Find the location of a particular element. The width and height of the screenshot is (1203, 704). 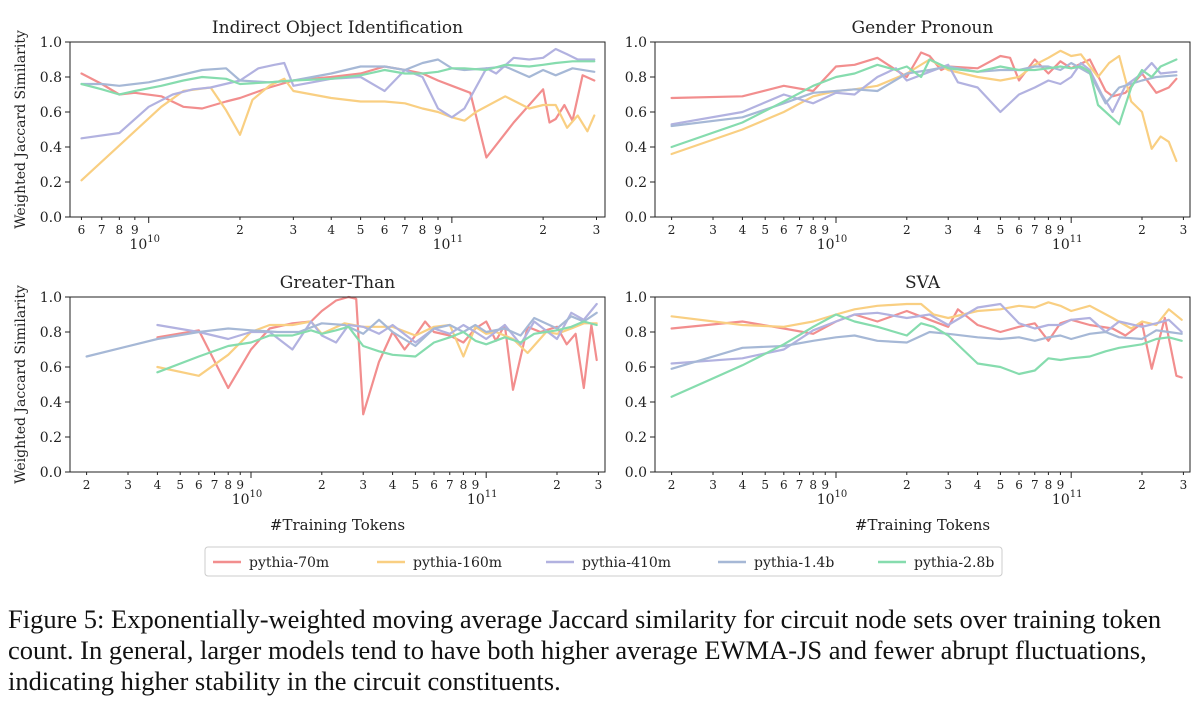

x-axis-label: #Training Tokens is located at coordinates (922, 525).